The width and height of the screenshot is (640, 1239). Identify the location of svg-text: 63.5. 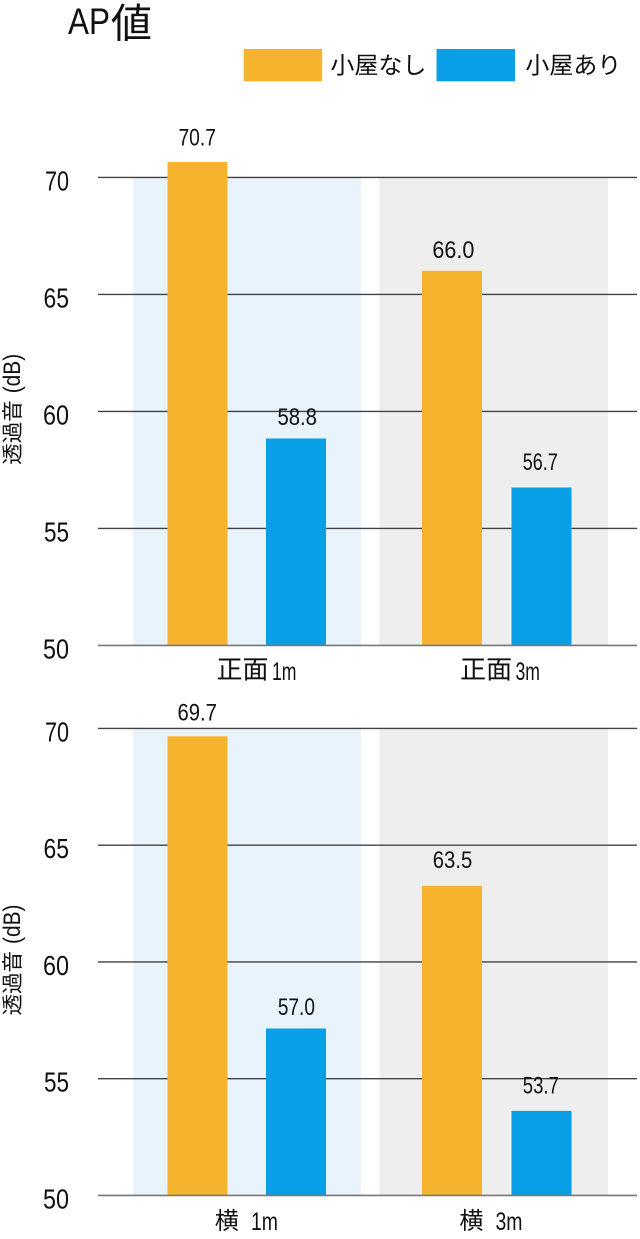
(453, 860).